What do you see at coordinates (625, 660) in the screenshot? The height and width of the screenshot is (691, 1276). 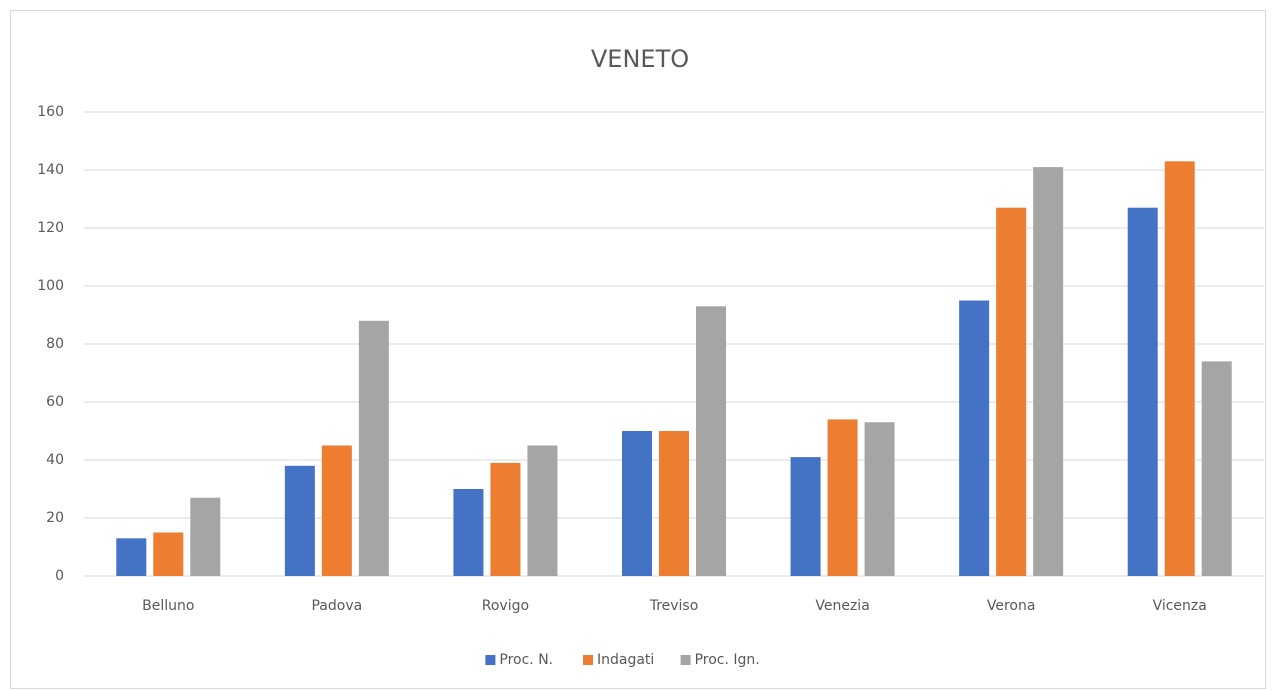 I see `legend-label: Indagati` at bounding box center [625, 660].